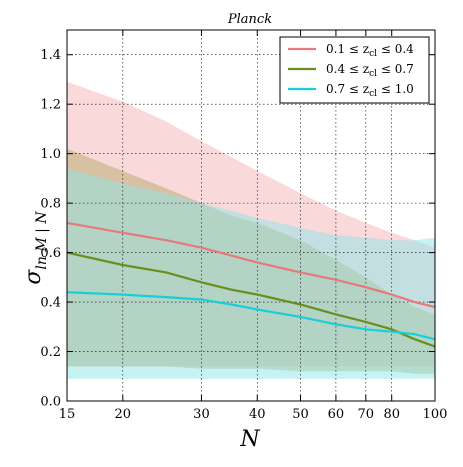 The height and width of the screenshot is (467, 463). I want to click on x-tick-label: 80, so click(391, 414).